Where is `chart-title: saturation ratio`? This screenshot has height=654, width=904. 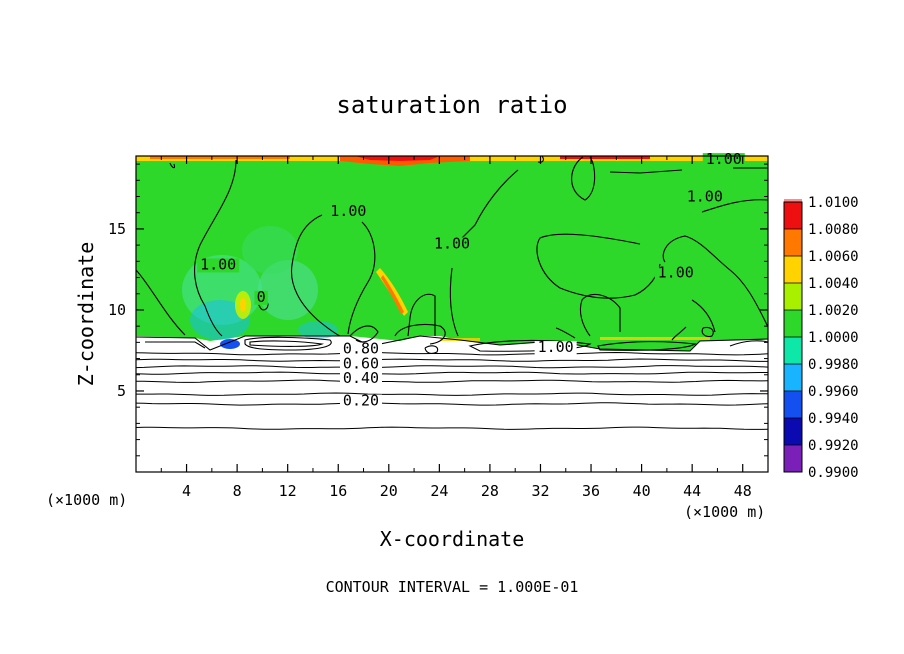
chart-title: saturation ratio is located at coordinates (451, 105).